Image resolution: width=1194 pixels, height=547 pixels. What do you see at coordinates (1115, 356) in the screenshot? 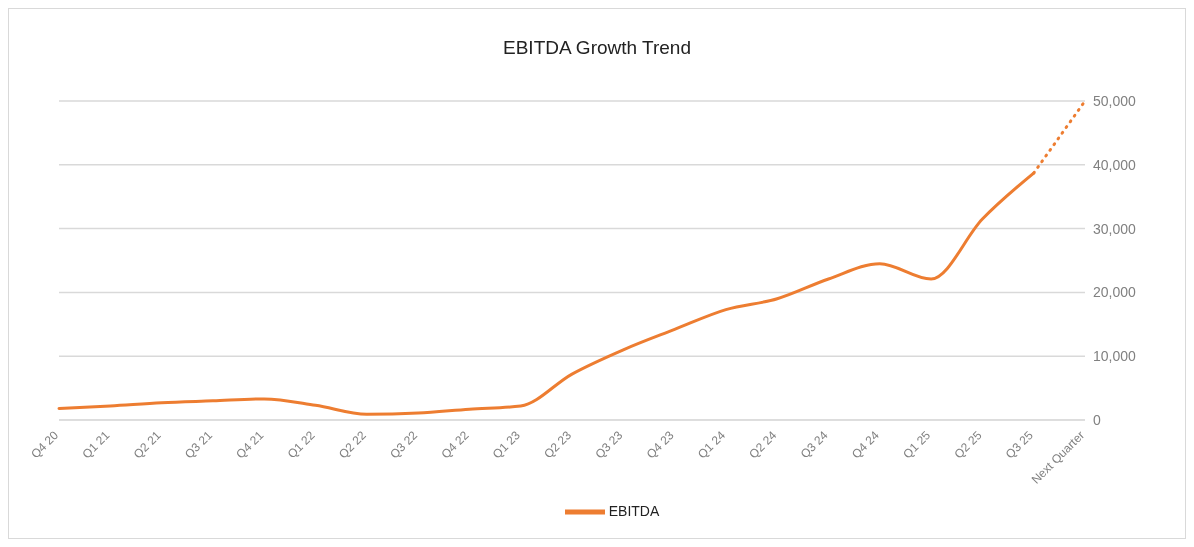
I see `y-tick-label: 10,000` at bounding box center [1115, 356].